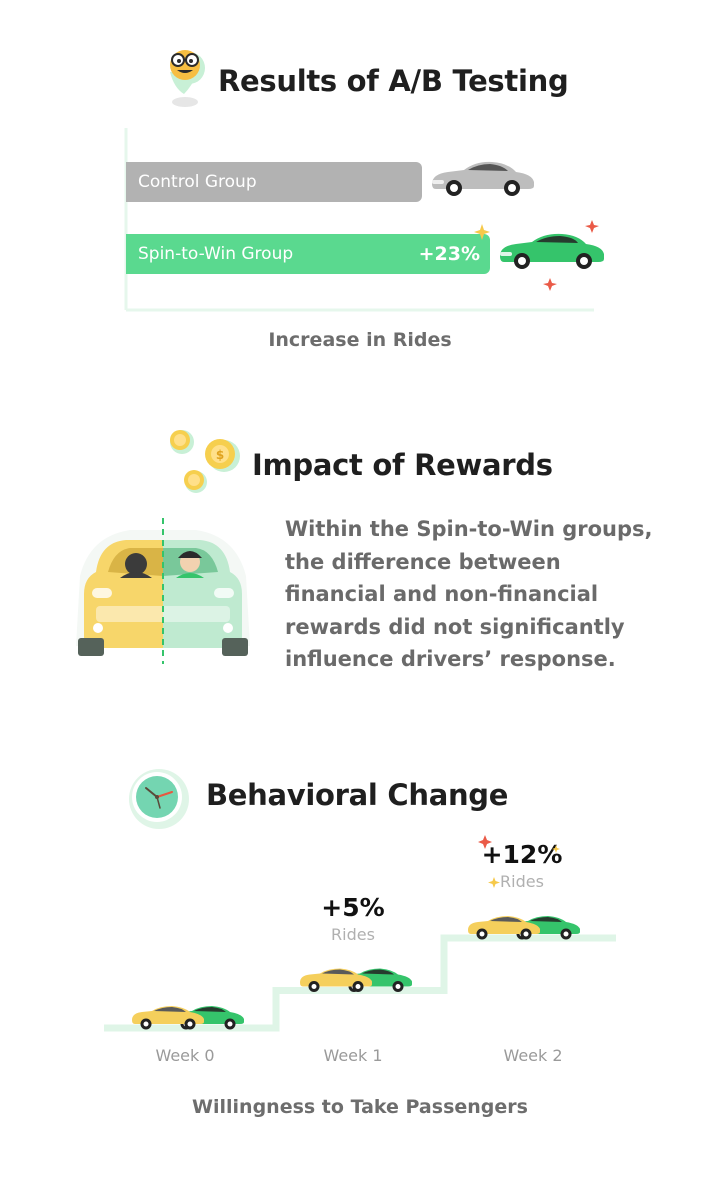 The width and height of the screenshot is (720, 1186). Describe the element at coordinates (539, 255) in the screenshot. I see `green-car-icon` at that location.